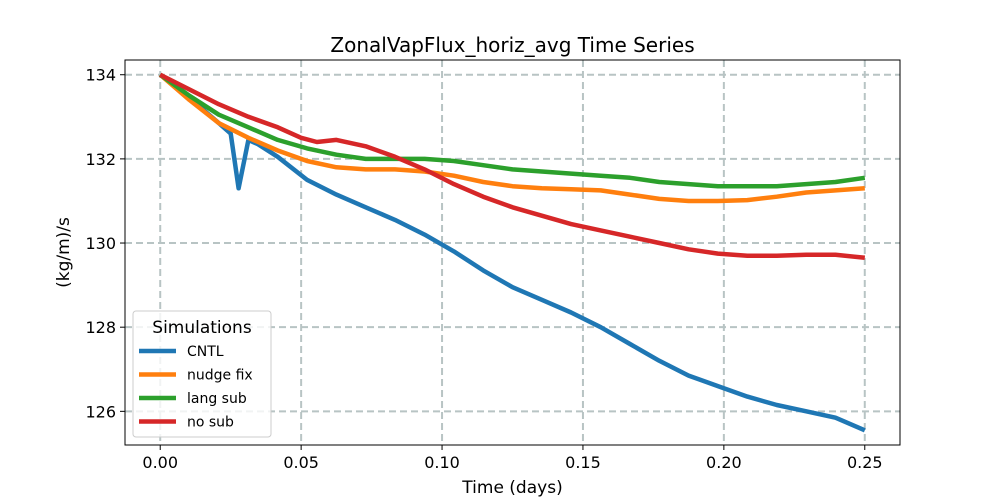 The width and height of the screenshot is (1000, 500). I want to click on legend-box, so click(202, 374).